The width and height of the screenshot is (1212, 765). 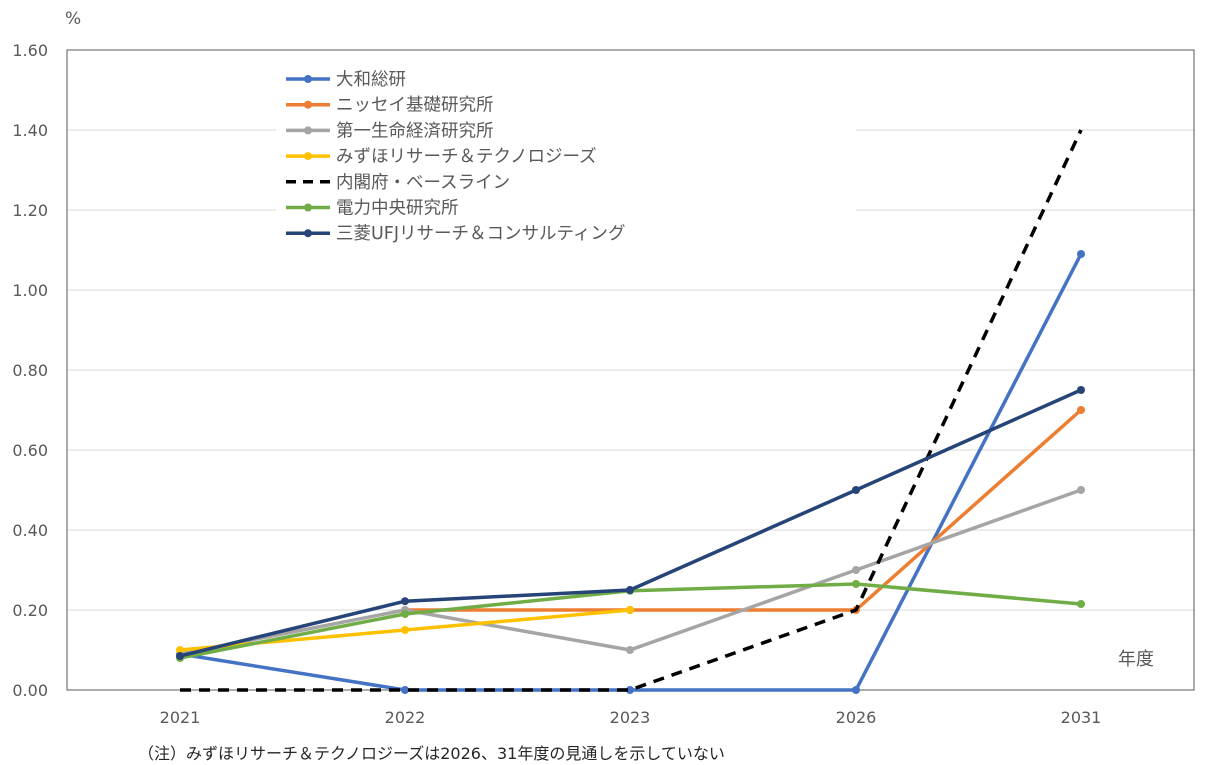 What do you see at coordinates (30, 690) in the screenshot?
I see `y-tick-label: 0.00` at bounding box center [30, 690].